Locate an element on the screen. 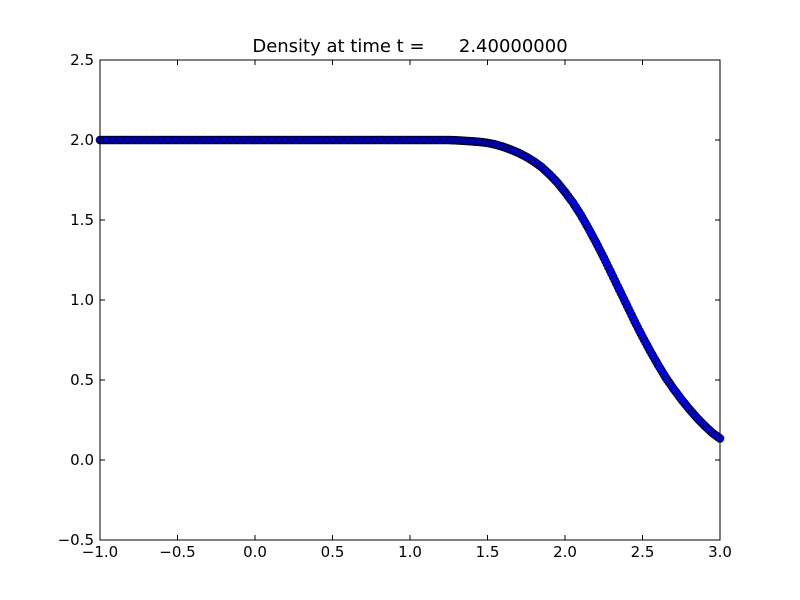  x-tick-label: 2.0 is located at coordinates (565, 552).